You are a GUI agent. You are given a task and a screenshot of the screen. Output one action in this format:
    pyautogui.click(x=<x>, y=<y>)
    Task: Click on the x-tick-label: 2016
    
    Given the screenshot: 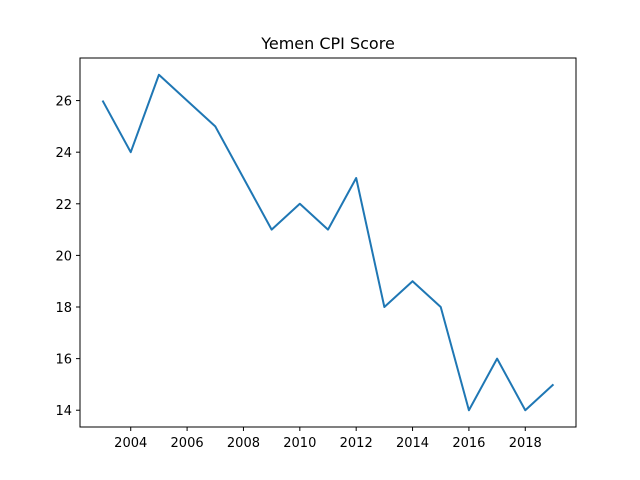 What is the action you would take?
    pyautogui.click(x=468, y=443)
    